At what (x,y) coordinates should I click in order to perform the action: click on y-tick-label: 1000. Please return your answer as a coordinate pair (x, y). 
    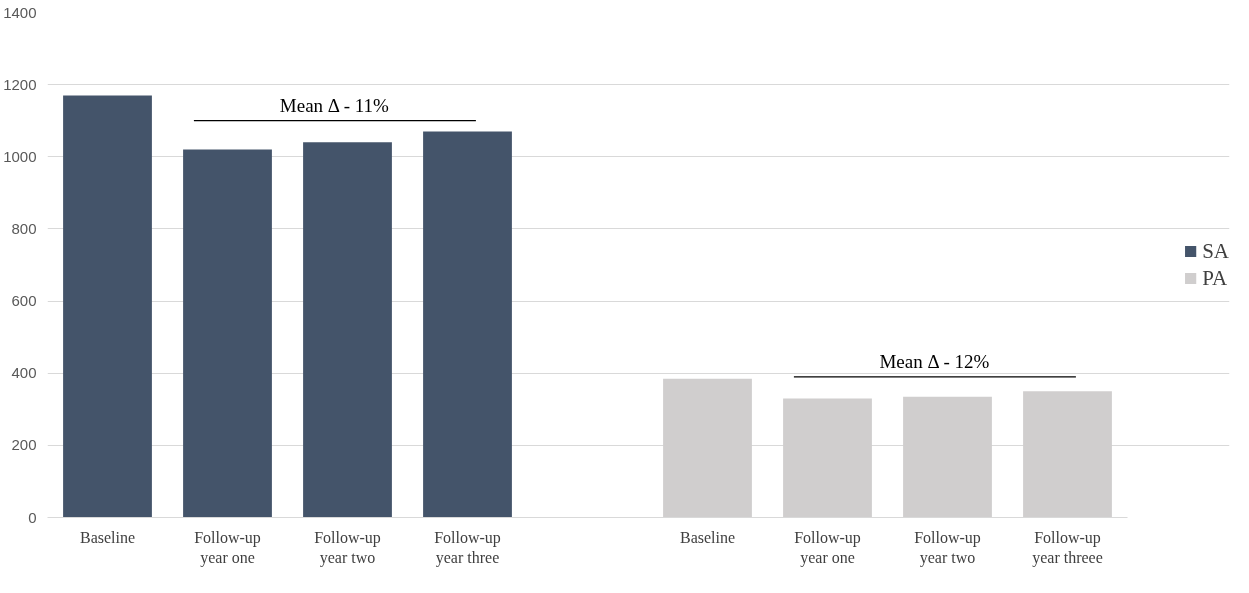
    Looking at the image, I should click on (20, 156).